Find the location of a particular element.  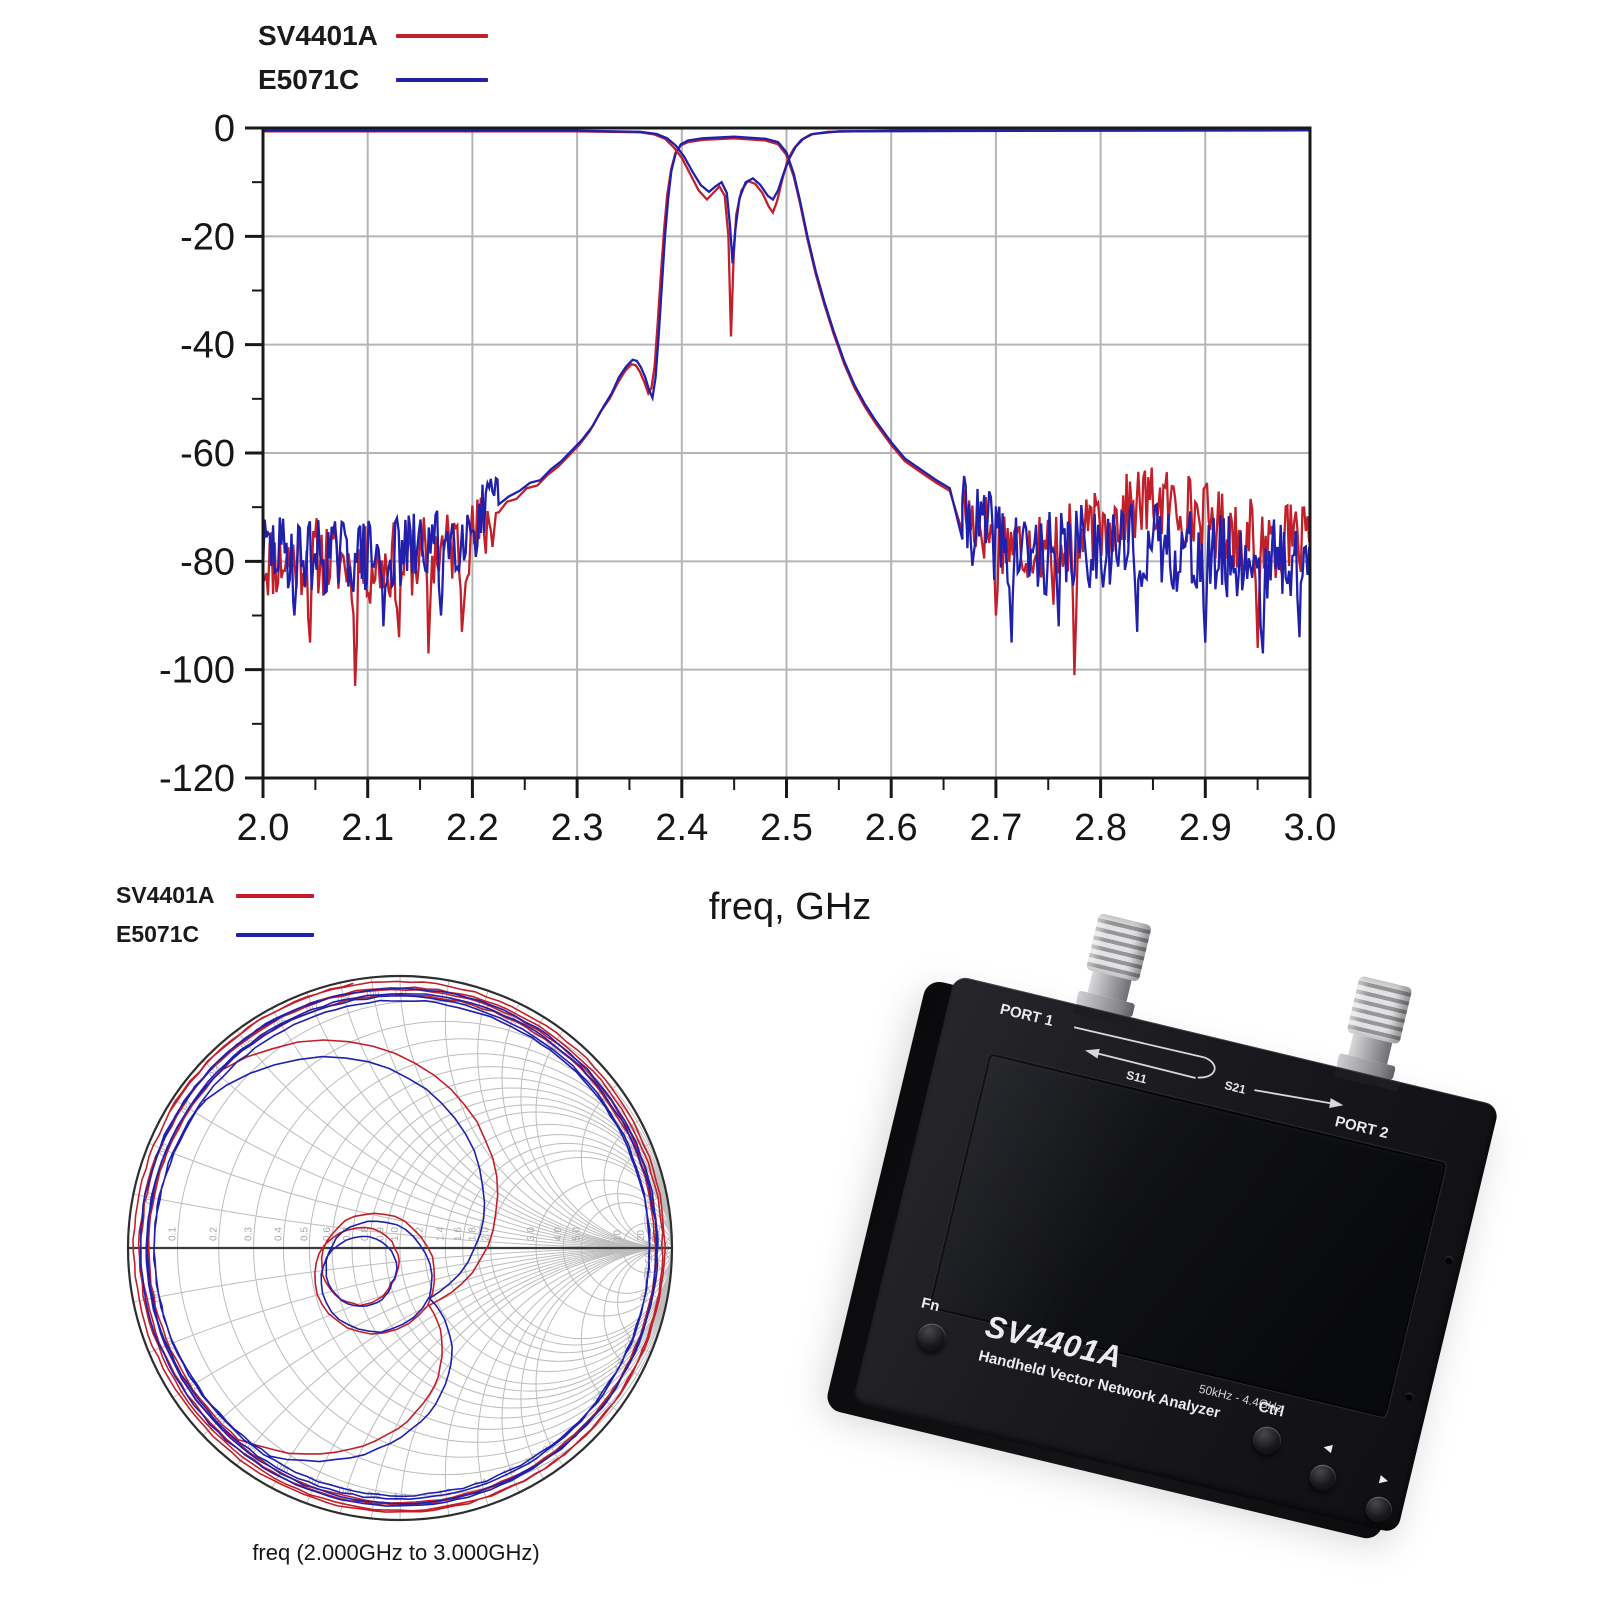

x-tick-label: 2.7 is located at coordinates (995, 828).